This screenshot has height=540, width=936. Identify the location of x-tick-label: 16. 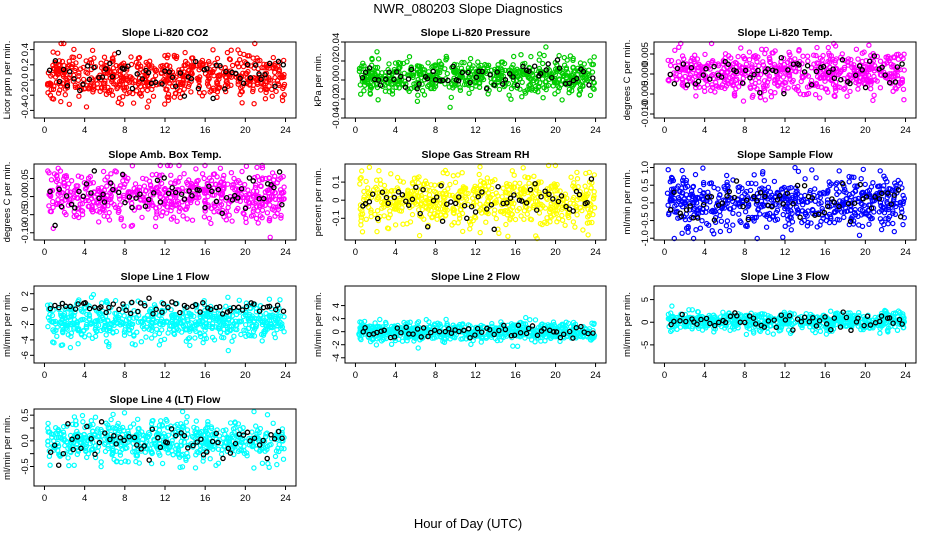
(515, 130).